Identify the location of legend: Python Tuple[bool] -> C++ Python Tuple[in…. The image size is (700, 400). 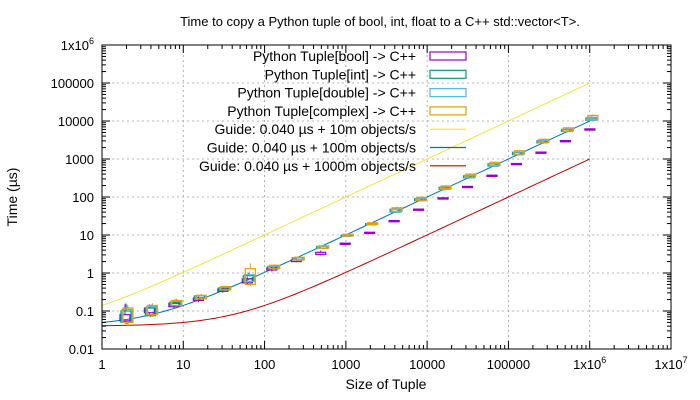
(333, 111).